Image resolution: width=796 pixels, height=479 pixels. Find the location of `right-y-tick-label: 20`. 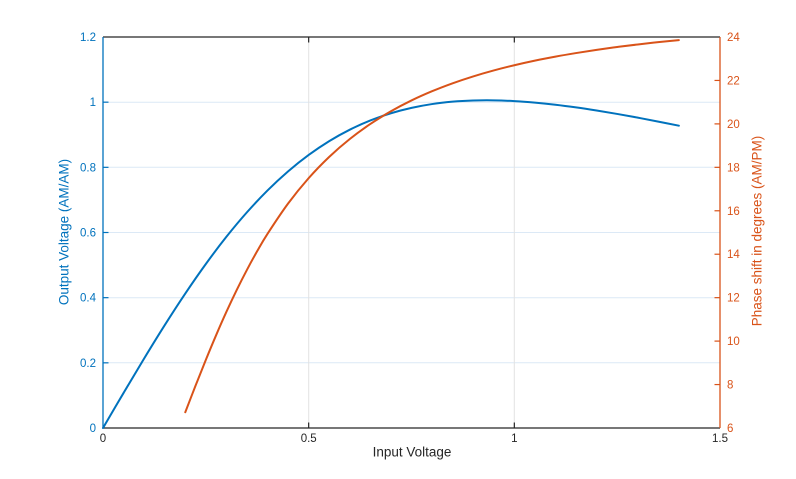

right-y-tick-label: 20 is located at coordinates (733, 125).